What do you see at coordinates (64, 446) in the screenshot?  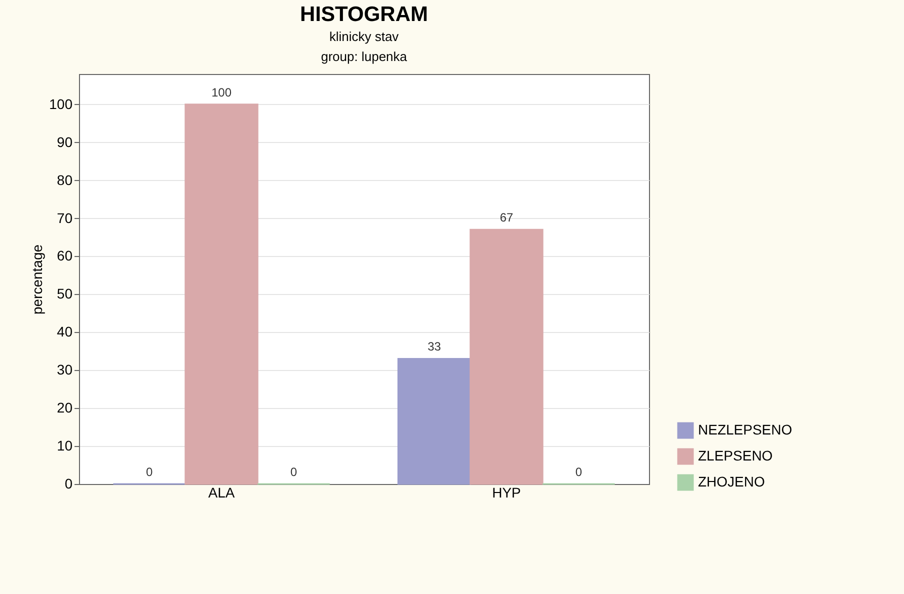 I see `y-tick-label: 10` at bounding box center [64, 446].